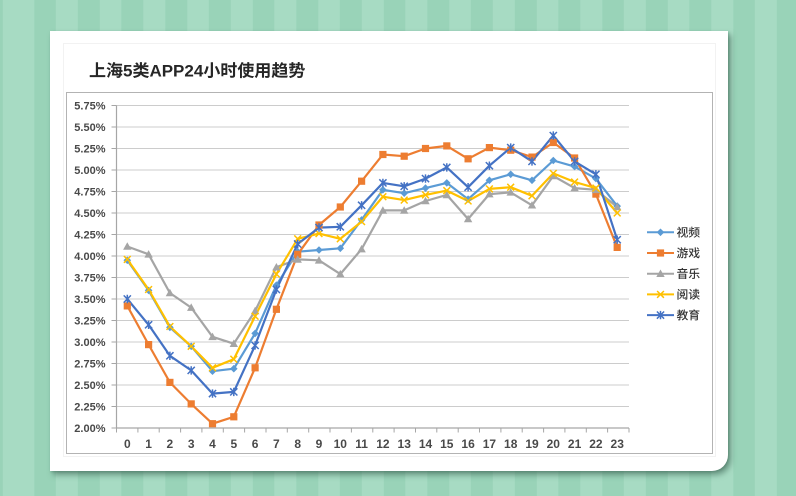 Image resolution: width=796 pixels, height=496 pixels. I want to click on svg-text: 16, so click(468, 444).